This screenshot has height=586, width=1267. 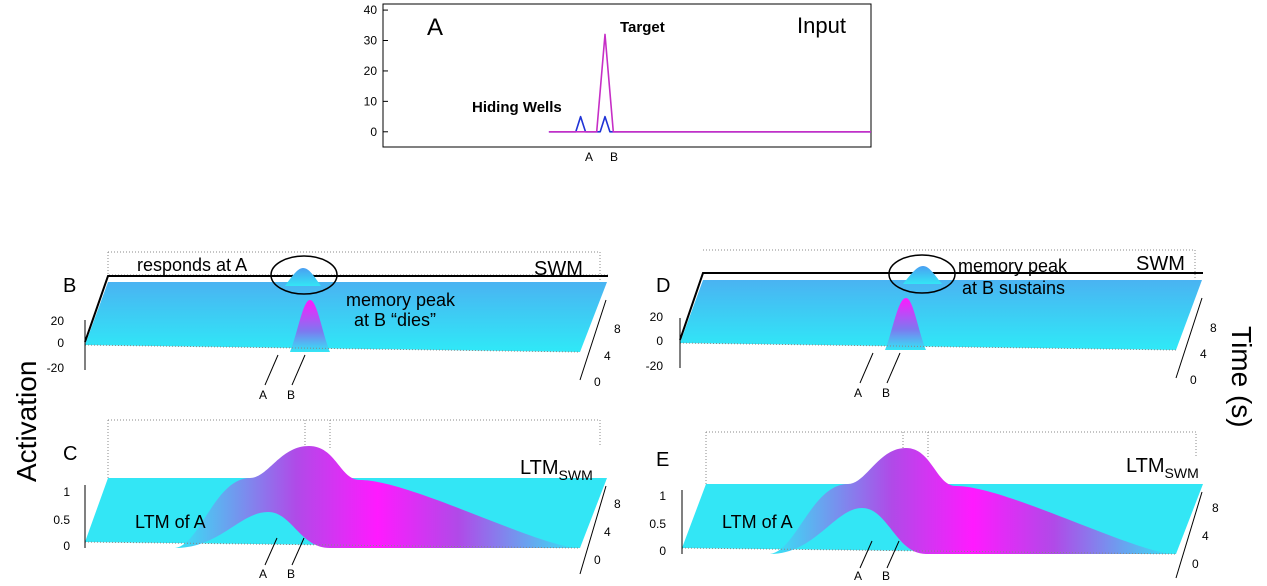 I want to click on panel-a-series-target, so click(x=709, y=83).